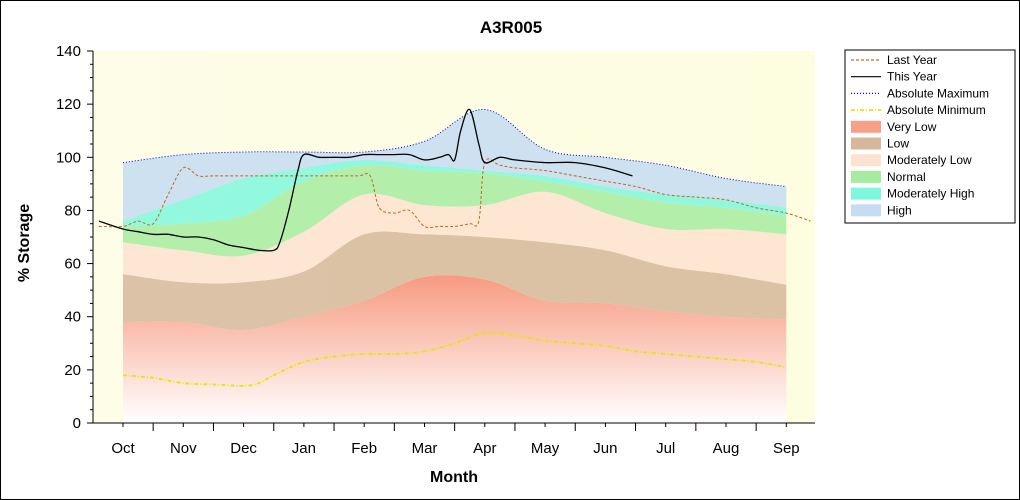 The image size is (1020, 500). Describe the element at coordinates (304, 448) in the screenshot. I see `x-tick-label: Jan` at that location.